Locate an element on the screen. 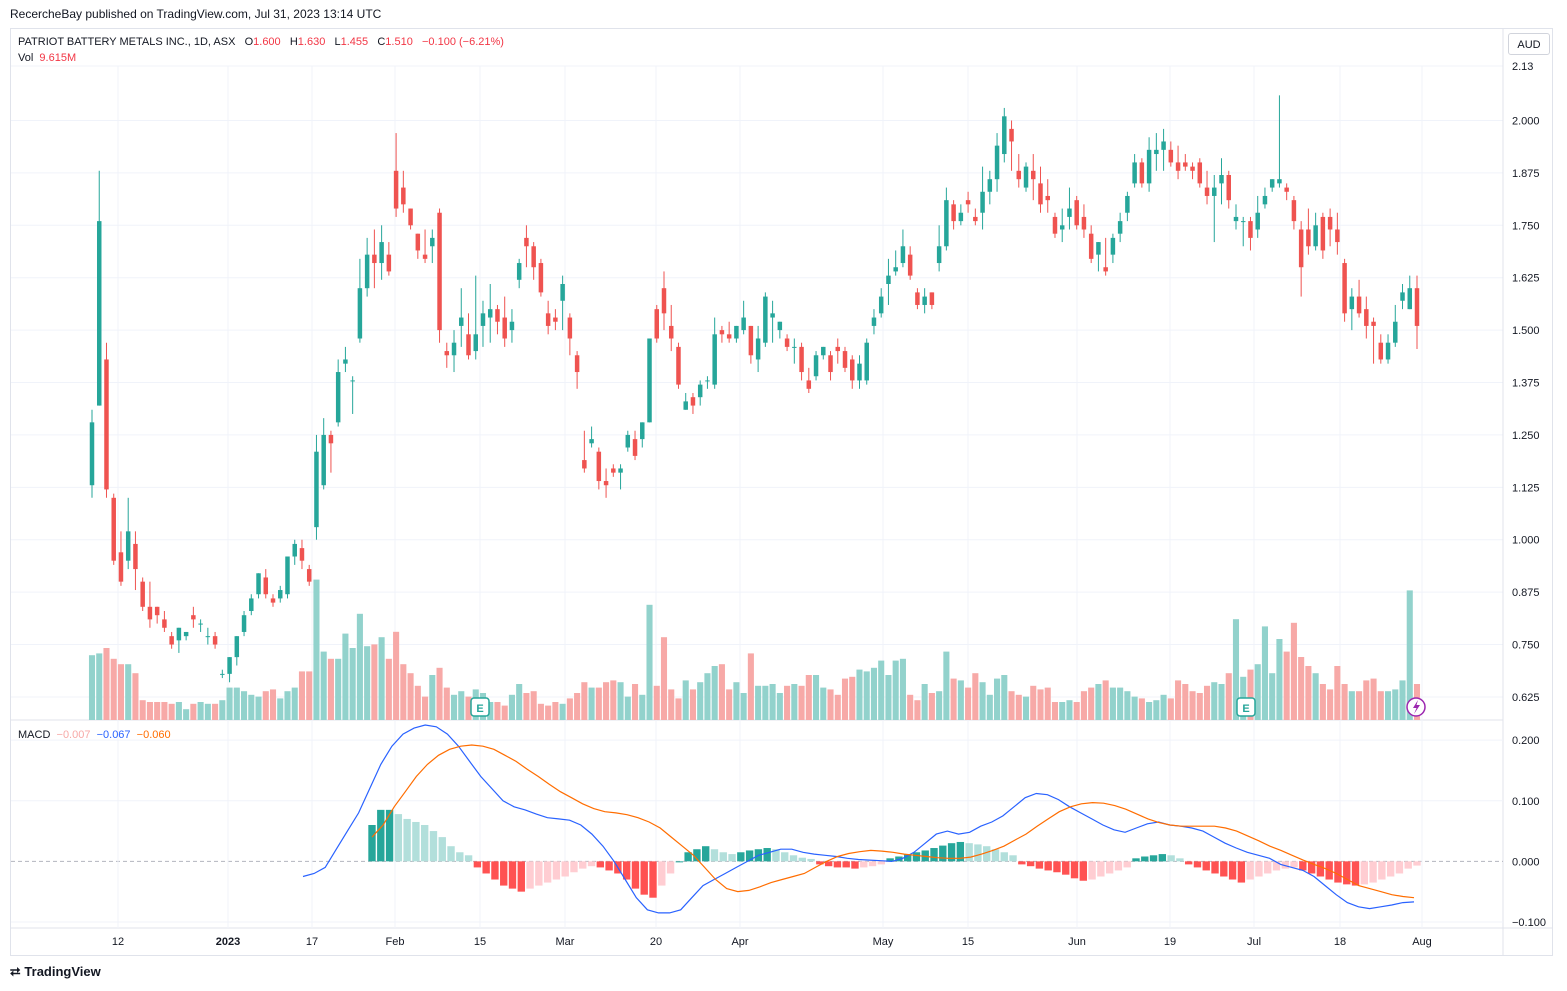  volume-label: Vol is located at coordinates (26, 58).